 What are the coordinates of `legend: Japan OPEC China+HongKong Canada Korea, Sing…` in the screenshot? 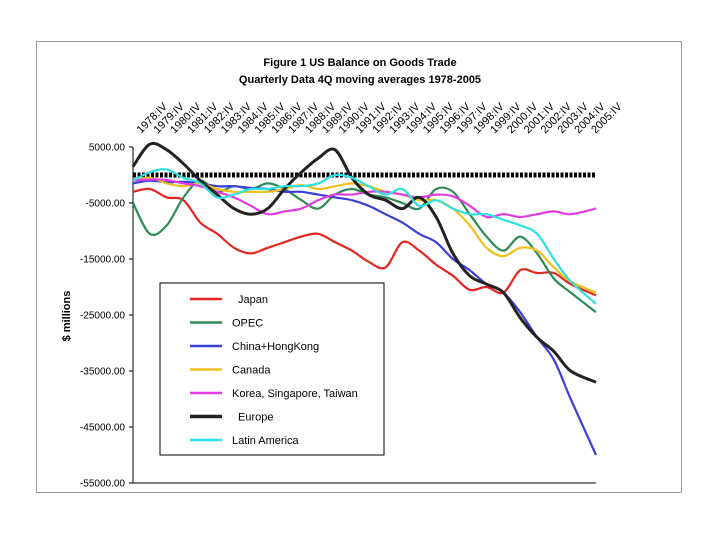 It's located at (272, 369).